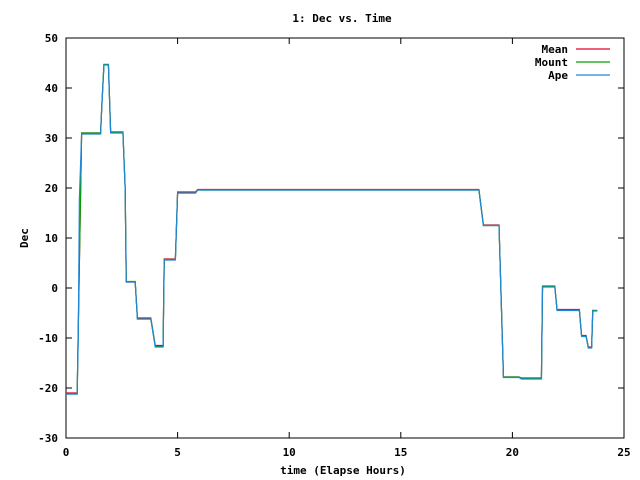  Describe the element at coordinates (343, 470) in the screenshot. I see `x-axis-label: time (Elapse Hours)` at that location.